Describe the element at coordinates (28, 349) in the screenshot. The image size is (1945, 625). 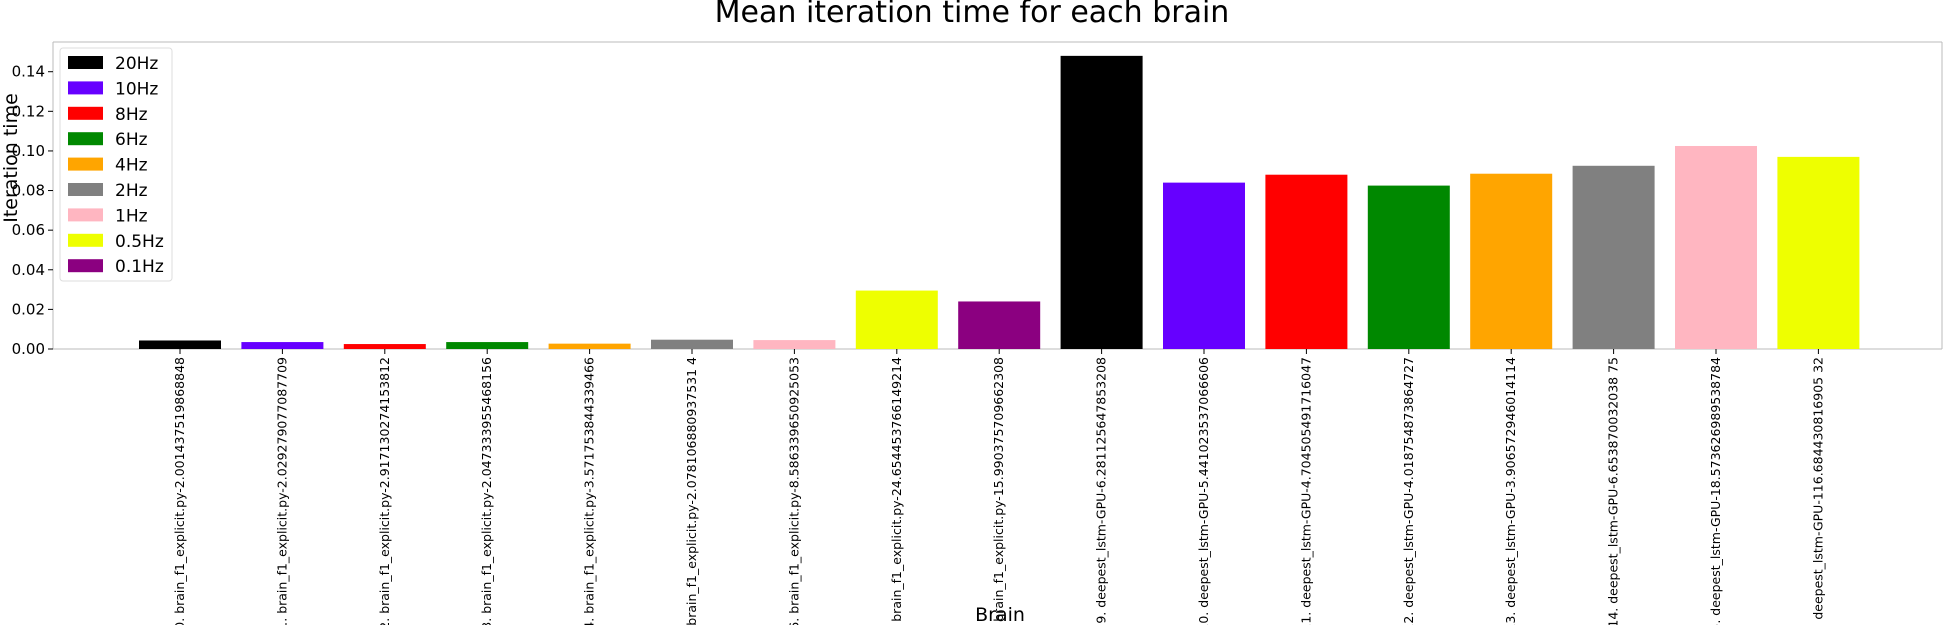
I see `y-tick-label: 0.00` at that location.